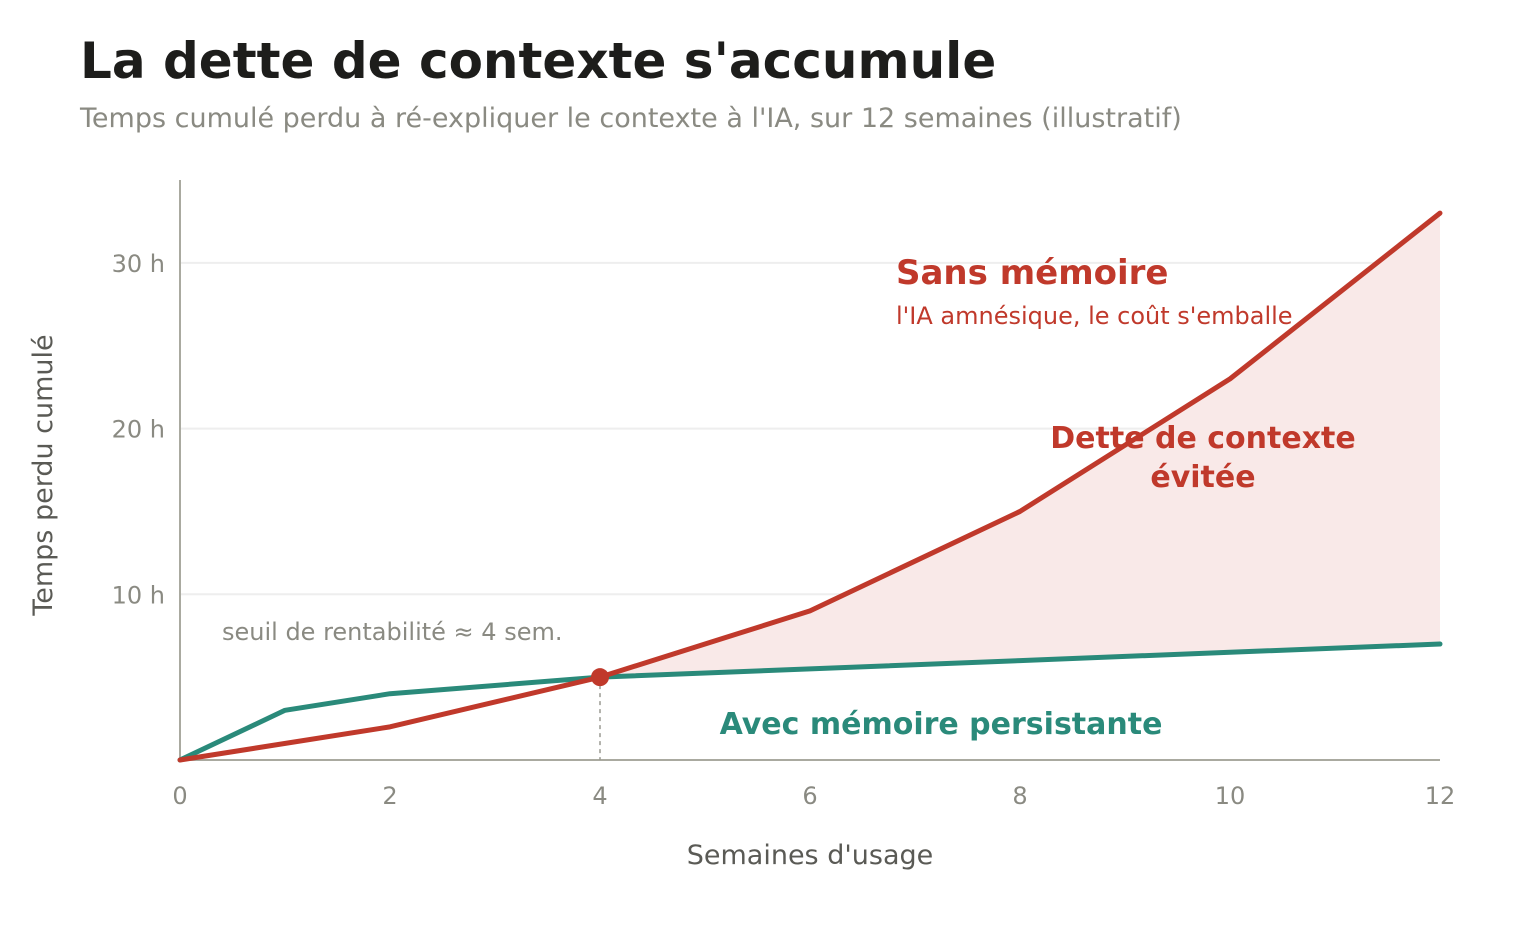 This screenshot has height=940, width=1520. What do you see at coordinates (1202, 438) in the screenshot?
I see `dette-label-line1: Dette de contexte` at bounding box center [1202, 438].